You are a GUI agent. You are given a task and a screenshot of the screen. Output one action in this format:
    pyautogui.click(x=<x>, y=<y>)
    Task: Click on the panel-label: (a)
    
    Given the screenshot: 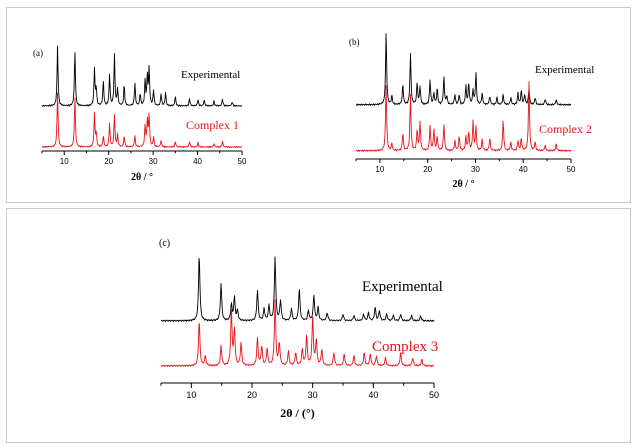 What is the action you would take?
    pyautogui.click(x=38, y=53)
    